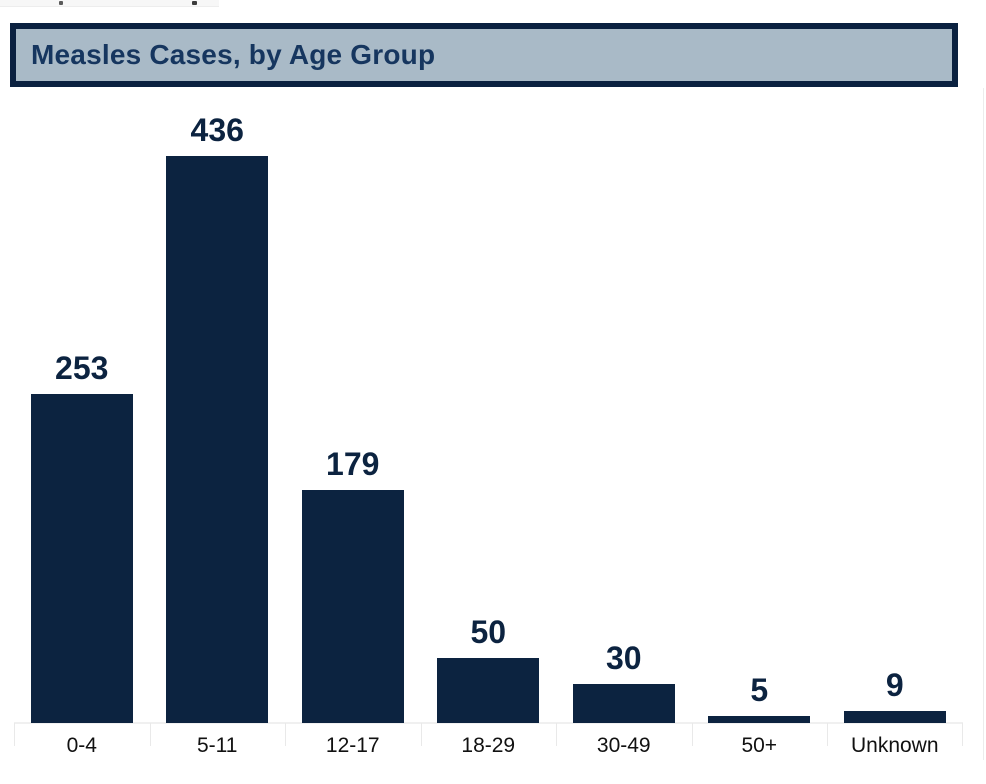 The height and width of the screenshot is (784, 986). Describe the element at coordinates (488, 723) in the screenshot. I see `x-axis-line` at that location.